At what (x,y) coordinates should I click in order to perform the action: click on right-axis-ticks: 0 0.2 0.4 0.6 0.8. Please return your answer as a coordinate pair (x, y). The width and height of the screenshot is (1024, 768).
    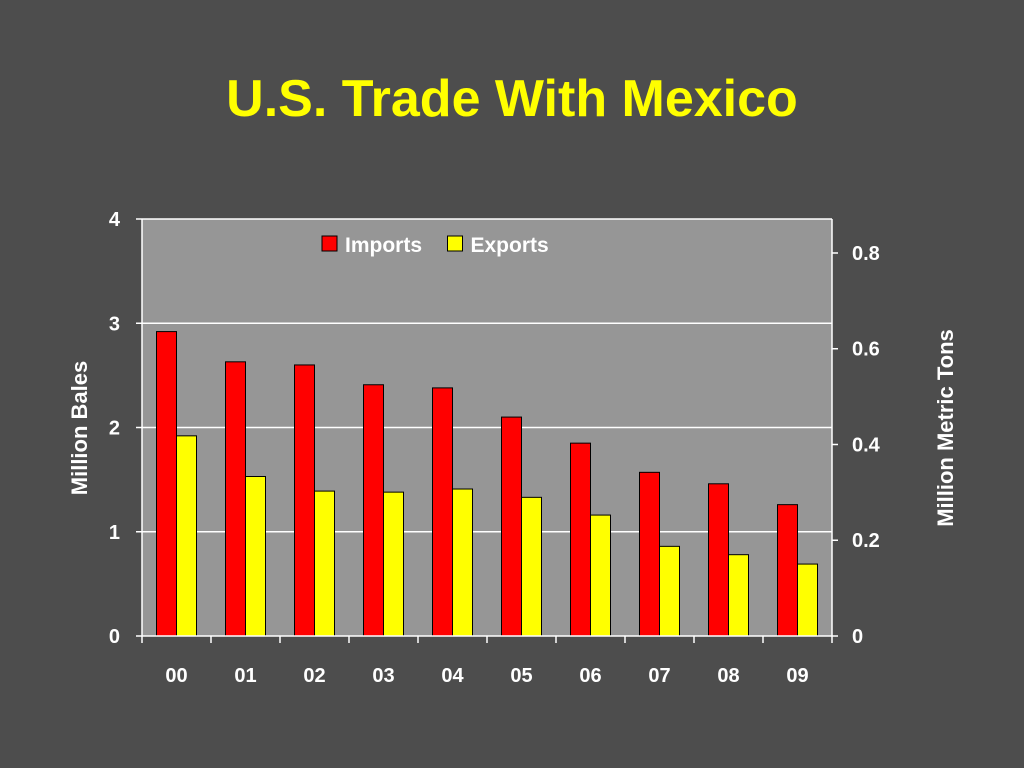
    Looking at the image, I should click on (856, 445).